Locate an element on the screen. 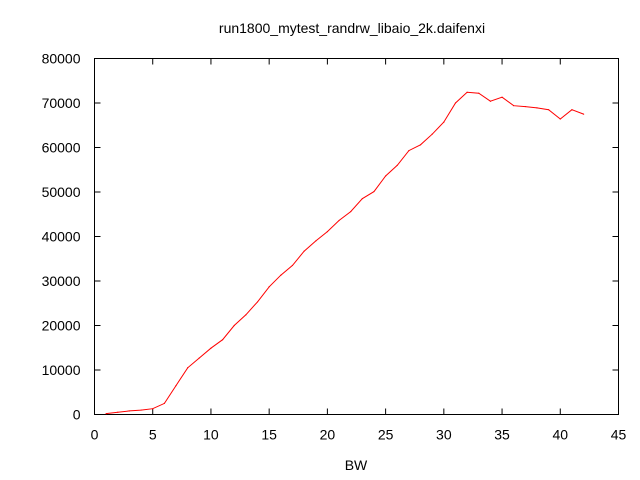 Image resolution: width=640 pixels, height=480 pixels. y-tick-label: 10000 is located at coordinates (61, 370).